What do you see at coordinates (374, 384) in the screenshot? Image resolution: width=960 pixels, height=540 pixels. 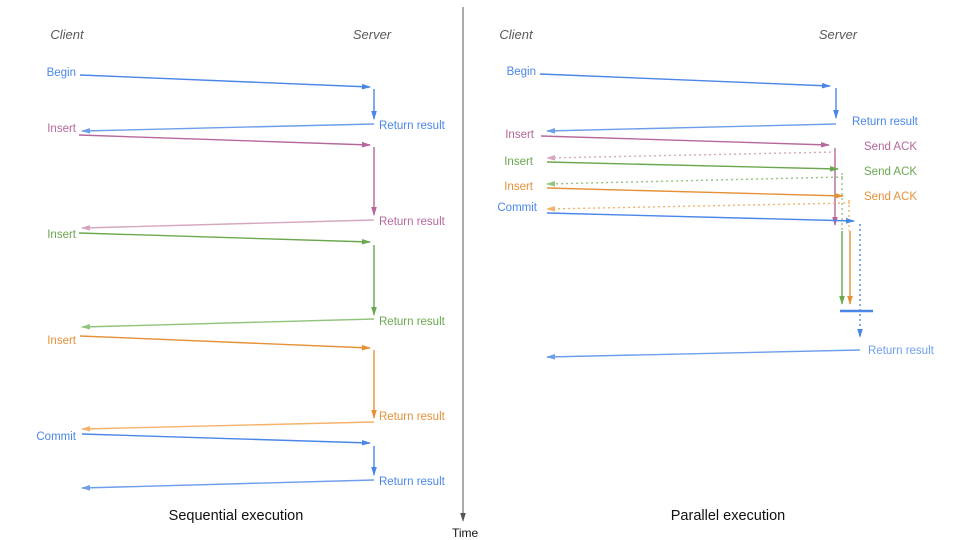 I see `seq-insert3-processing` at bounding box center [374, 384].